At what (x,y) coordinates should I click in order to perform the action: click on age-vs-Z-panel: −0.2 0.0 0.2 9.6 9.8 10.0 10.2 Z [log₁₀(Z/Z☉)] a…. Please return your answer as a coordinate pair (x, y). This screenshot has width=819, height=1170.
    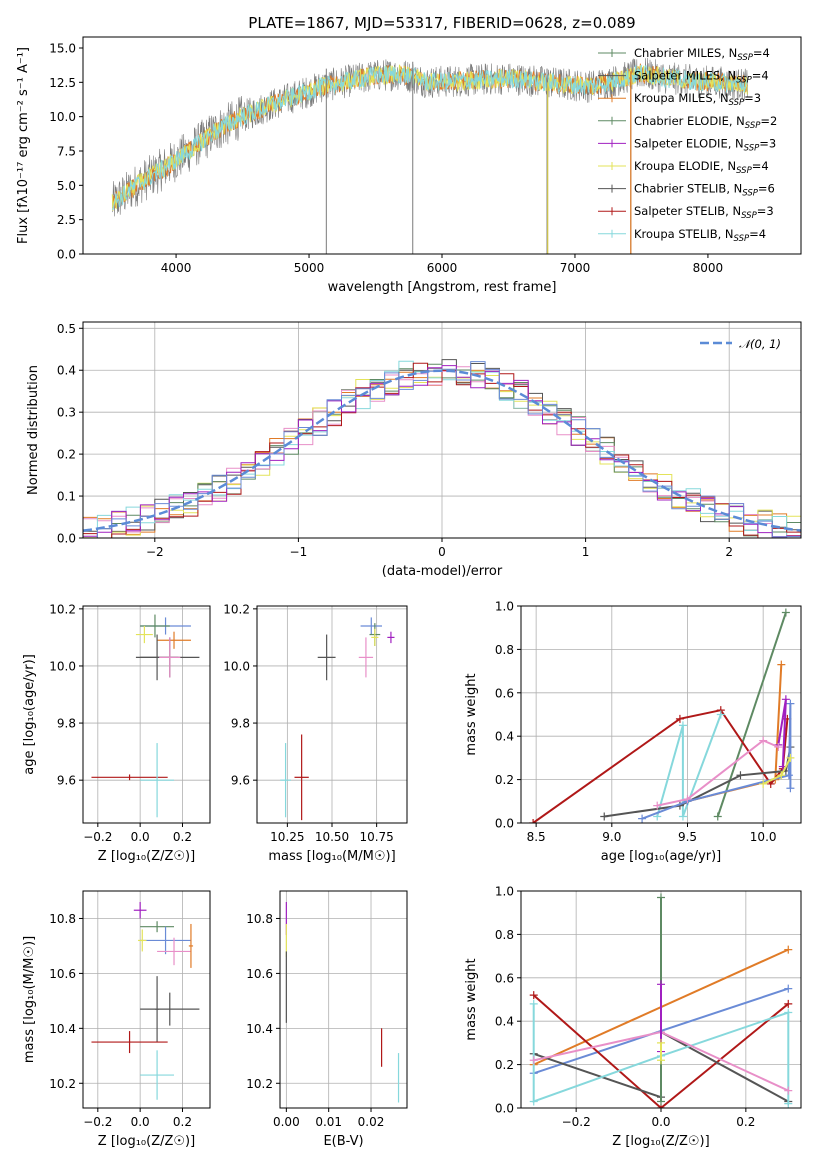
    Looking at the image, I should click on (116, 733).